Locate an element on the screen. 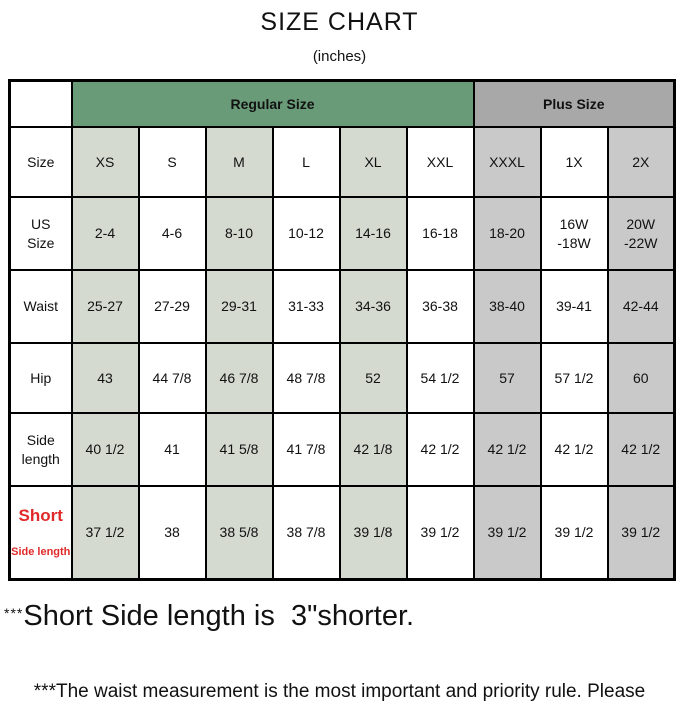 Image resolution: width=679 pixels, height=707 pixels. cell: 27-29 is located at coordinates (172, 306).